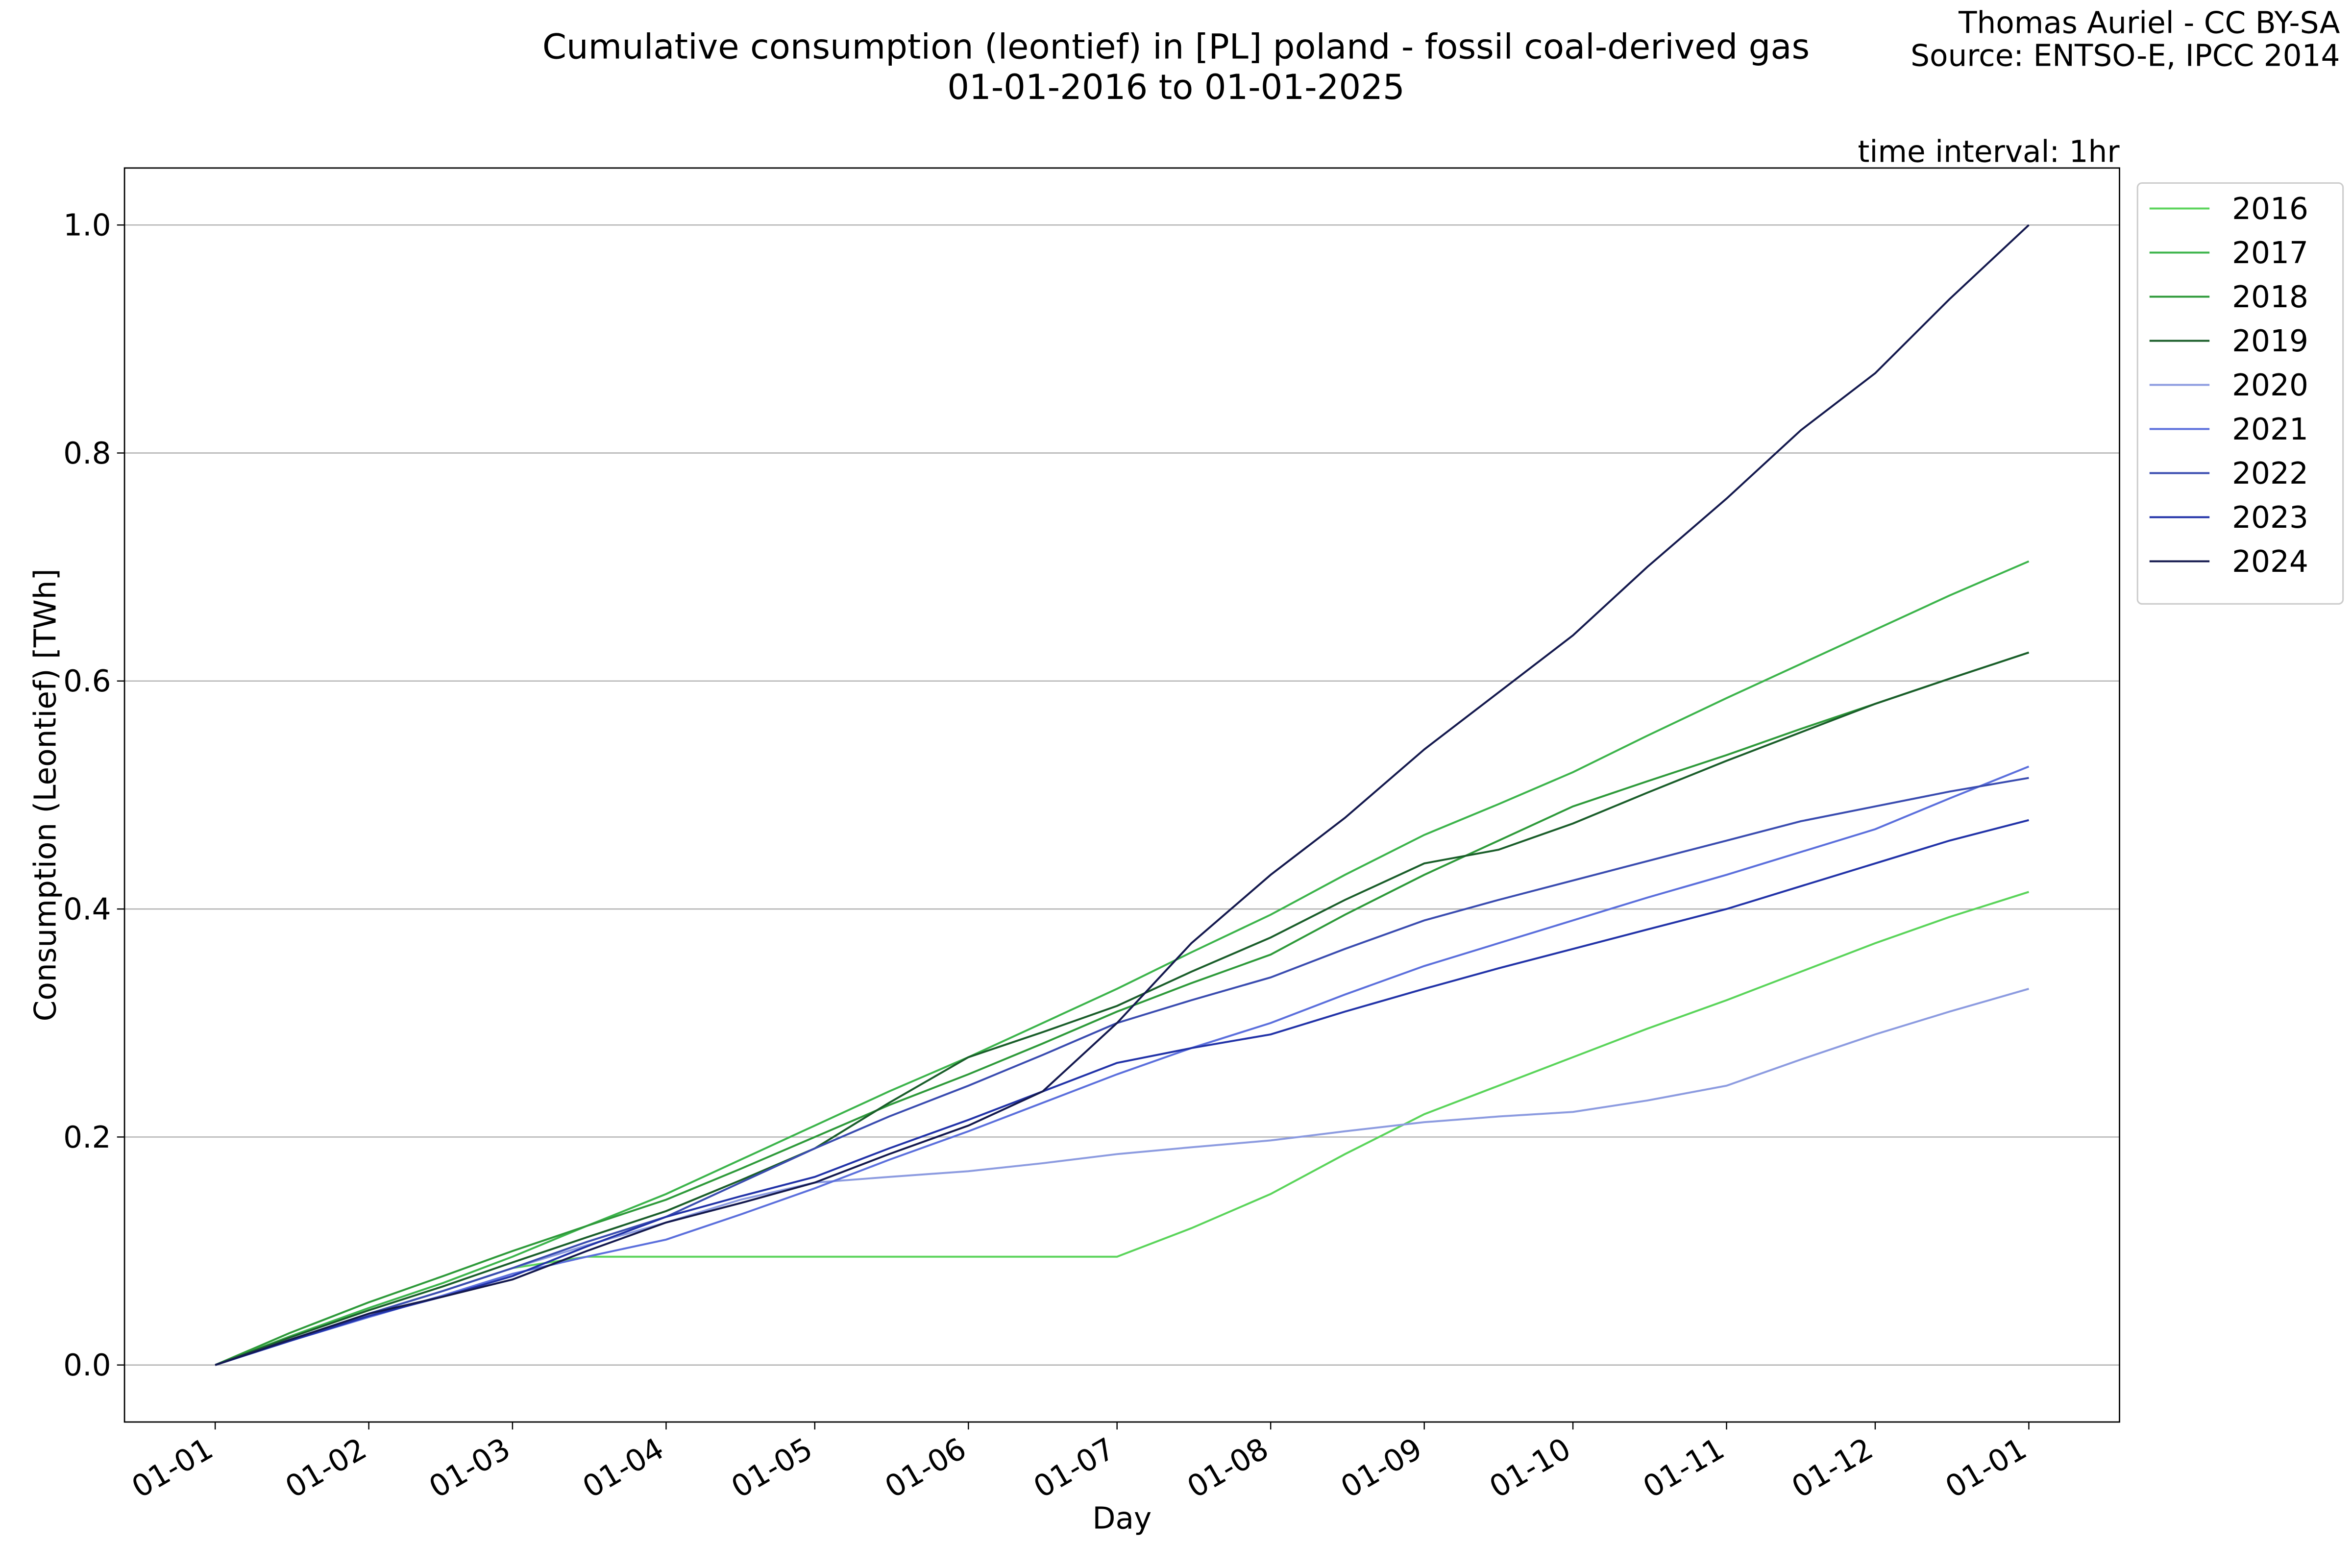 This screenshot has height=1568, width=2352. Describe the element at coordinates (1176, 87) in the screenshot. I see `chart-subtitle: 01-01-2016 to 01-01-2025` at that location.